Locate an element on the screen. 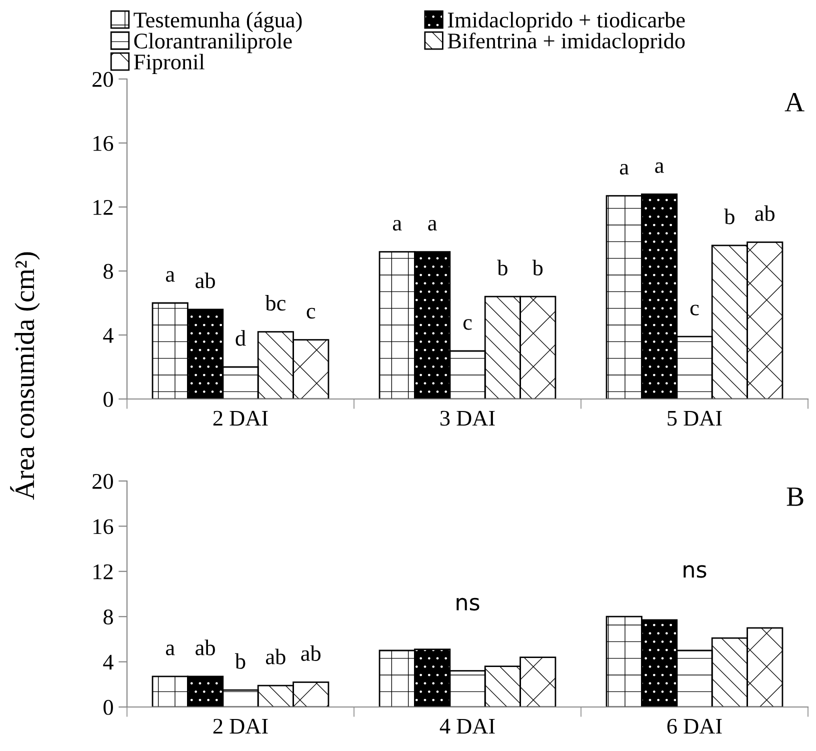 The image size is (816, 751). legend-label: Fipronil is located at coordinates (169, 64).